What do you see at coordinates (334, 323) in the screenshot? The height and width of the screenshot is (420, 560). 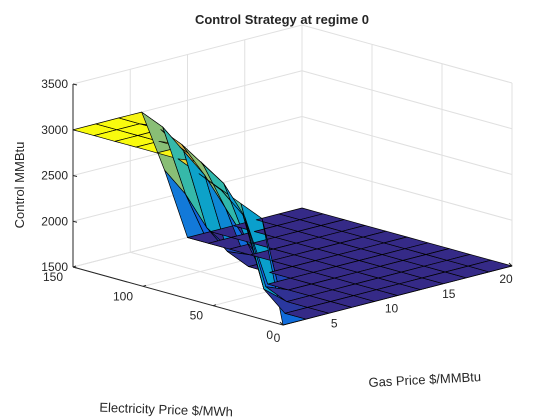 I see `x-tick-label: 5` at bounding box center [334, 323].